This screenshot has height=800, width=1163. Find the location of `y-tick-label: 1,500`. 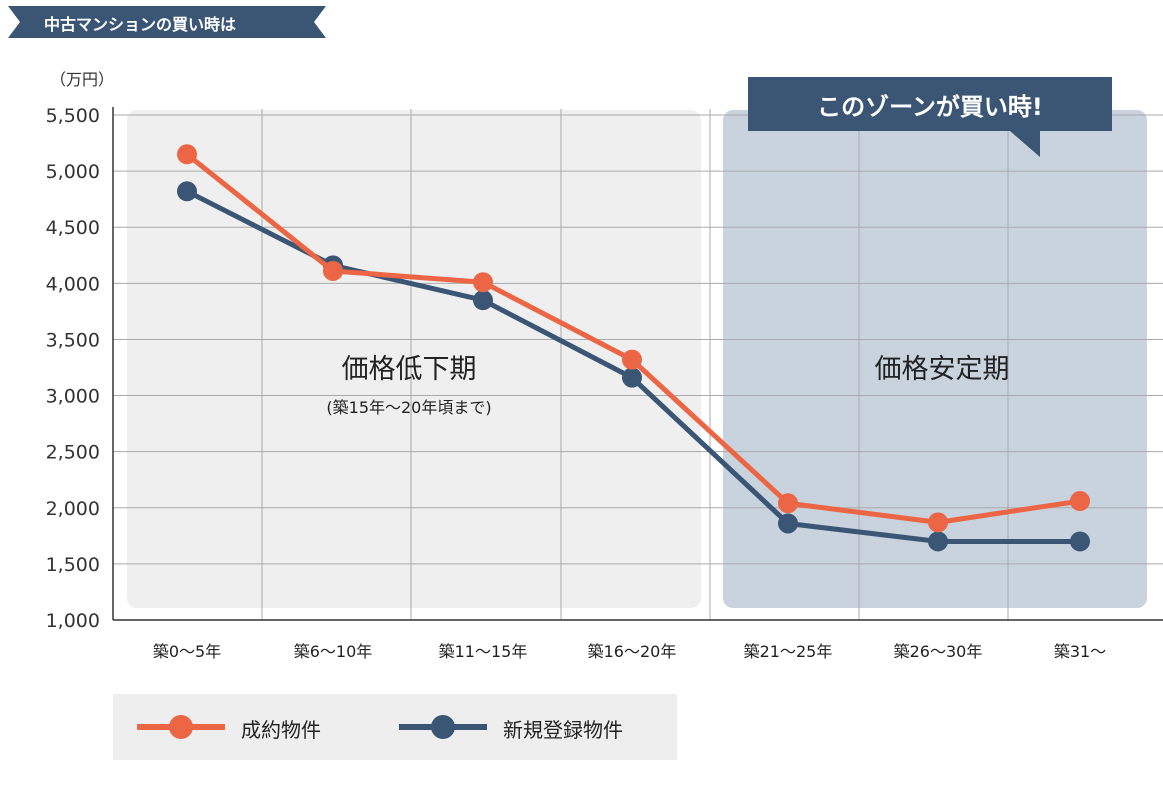

y-tick-label: 1,500 is located at coordinates (73, 565).